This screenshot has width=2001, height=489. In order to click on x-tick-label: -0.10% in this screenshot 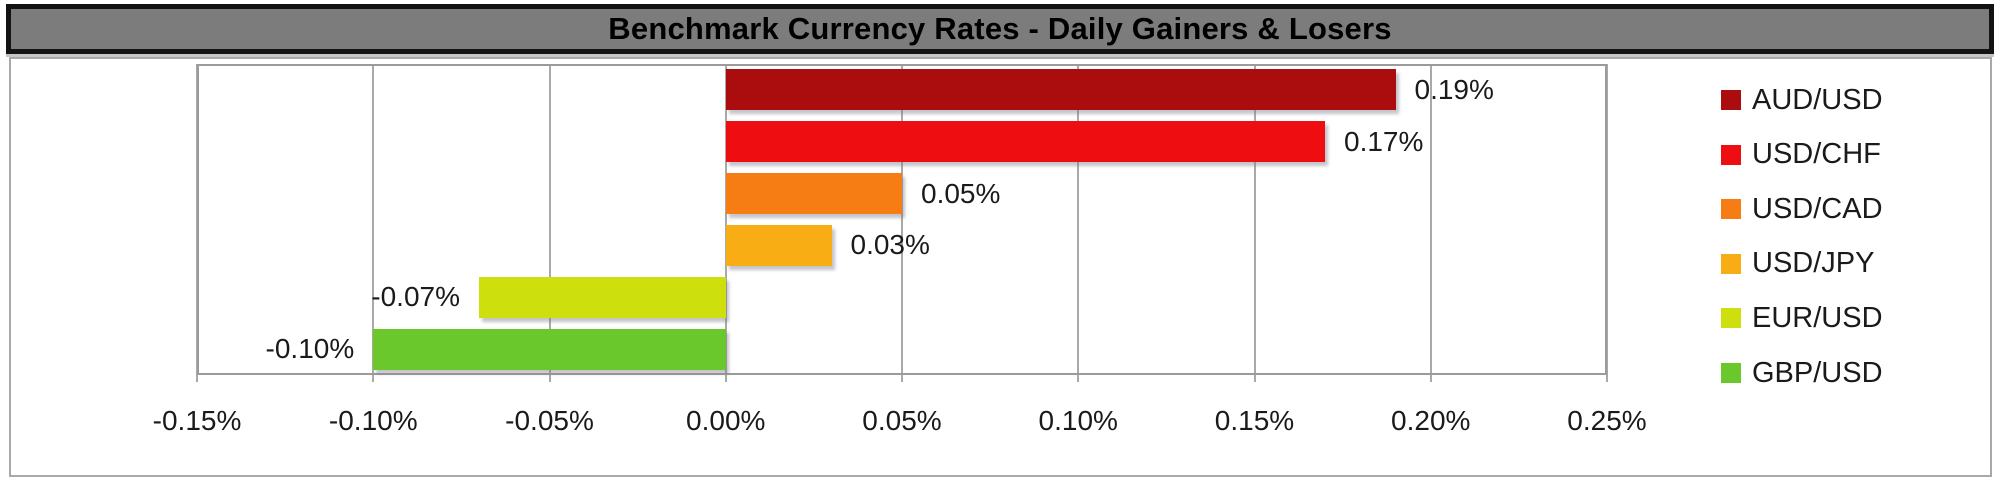, I will do `click(373, 420)`.